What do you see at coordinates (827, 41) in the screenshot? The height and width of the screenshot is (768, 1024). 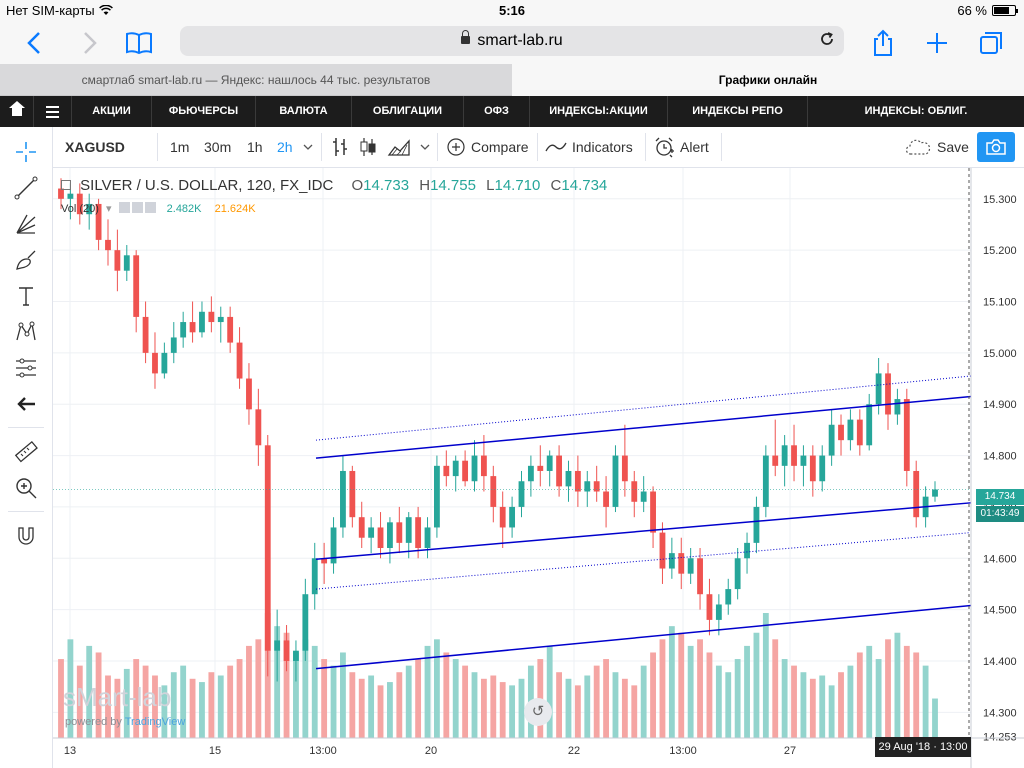 I see `reload-icon` at bounding box center [827, 41].